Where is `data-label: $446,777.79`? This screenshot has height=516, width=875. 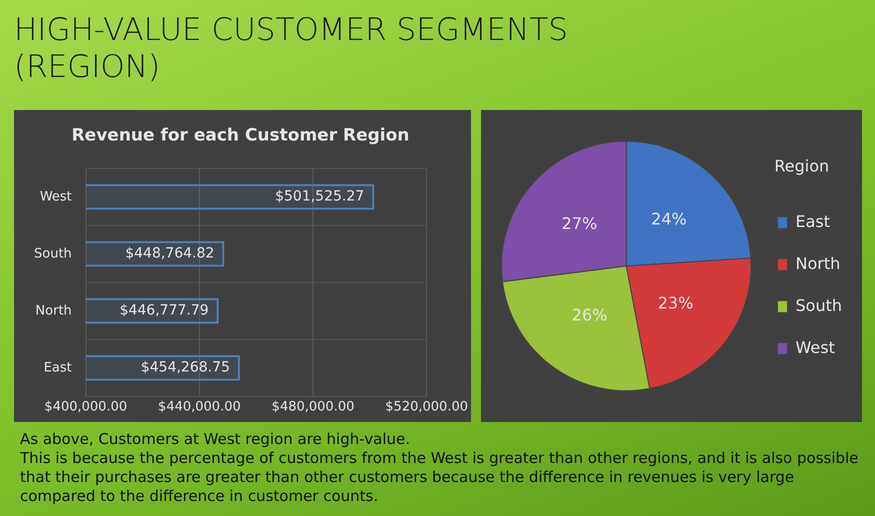
data-label: $446,777.79 is located at coordinates (164, 310).